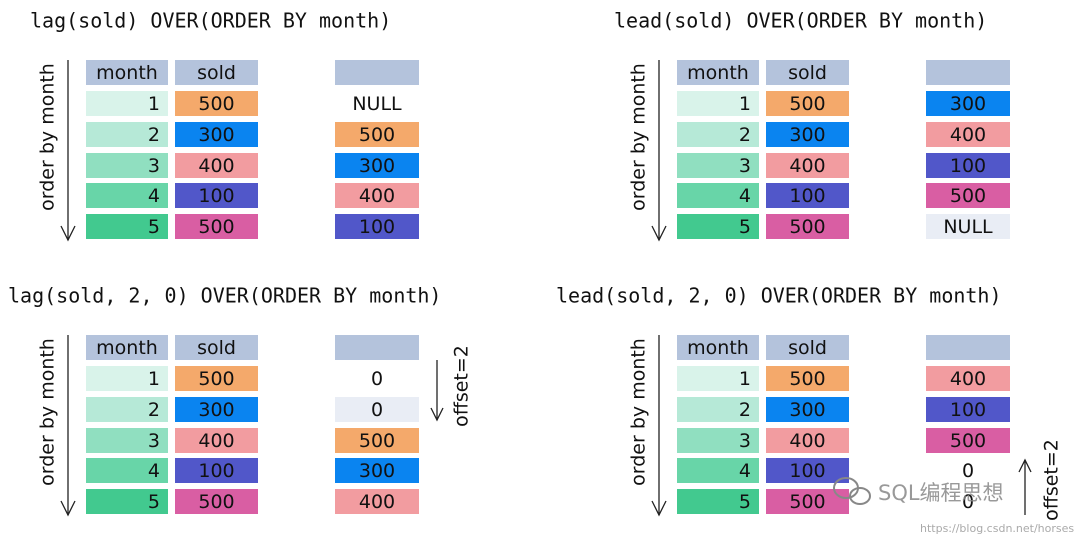 This screenshot has width=1080, height=543. I want to click on axis-label: order by month, so click(639, 137).